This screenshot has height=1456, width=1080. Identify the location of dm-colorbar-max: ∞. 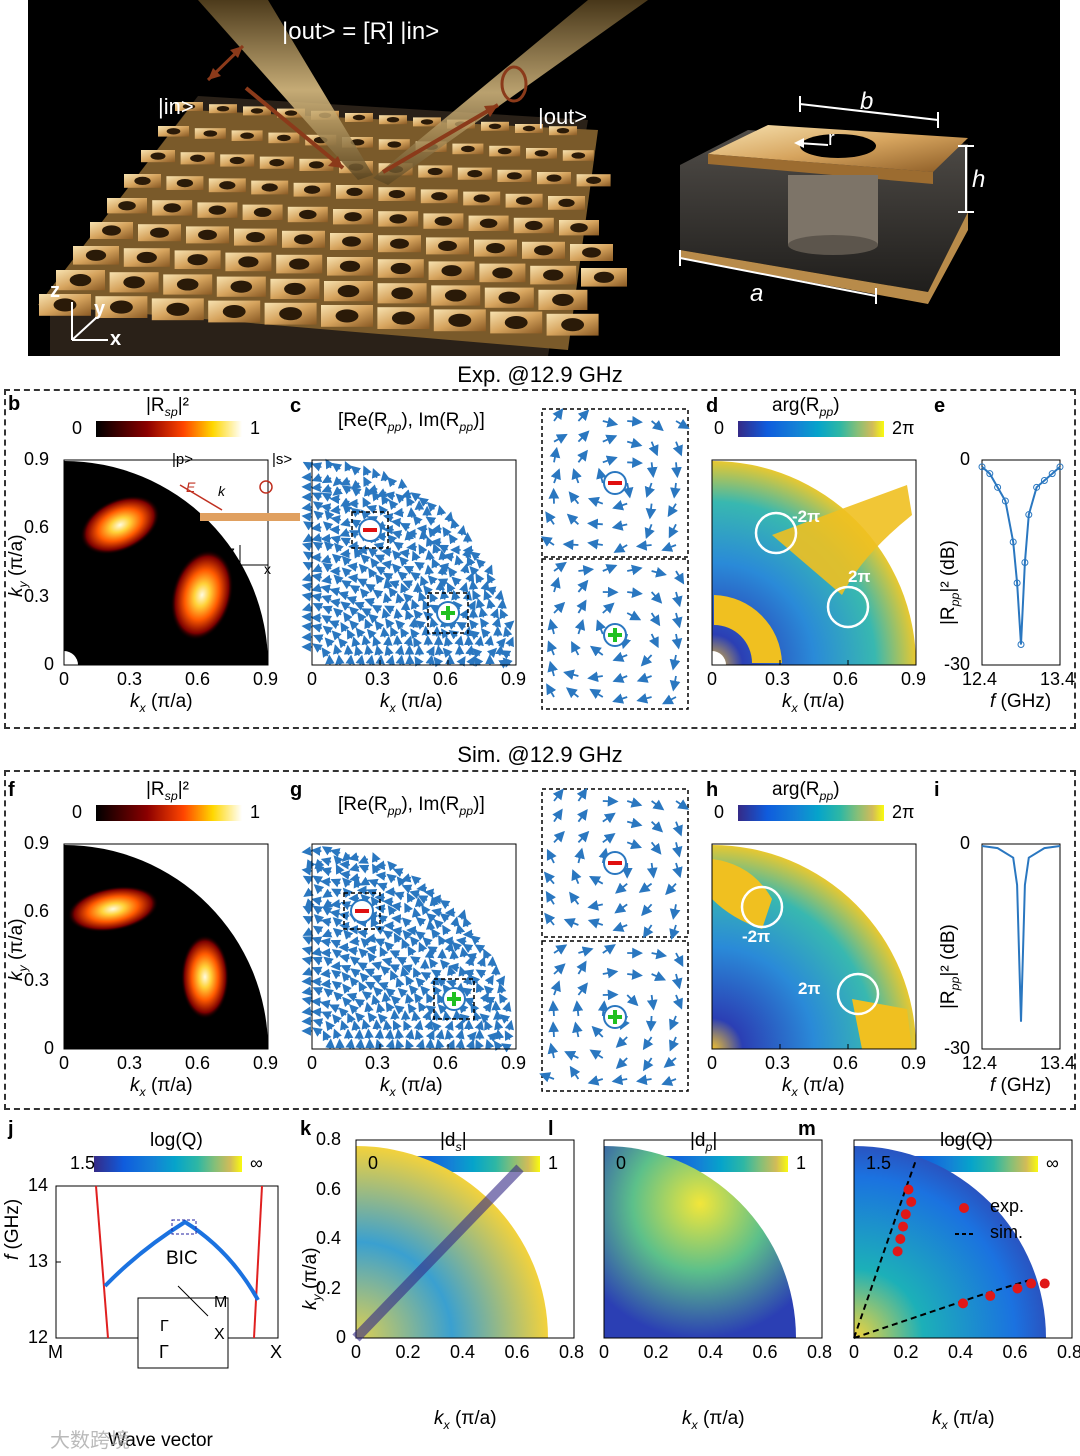
(1052, 1163).